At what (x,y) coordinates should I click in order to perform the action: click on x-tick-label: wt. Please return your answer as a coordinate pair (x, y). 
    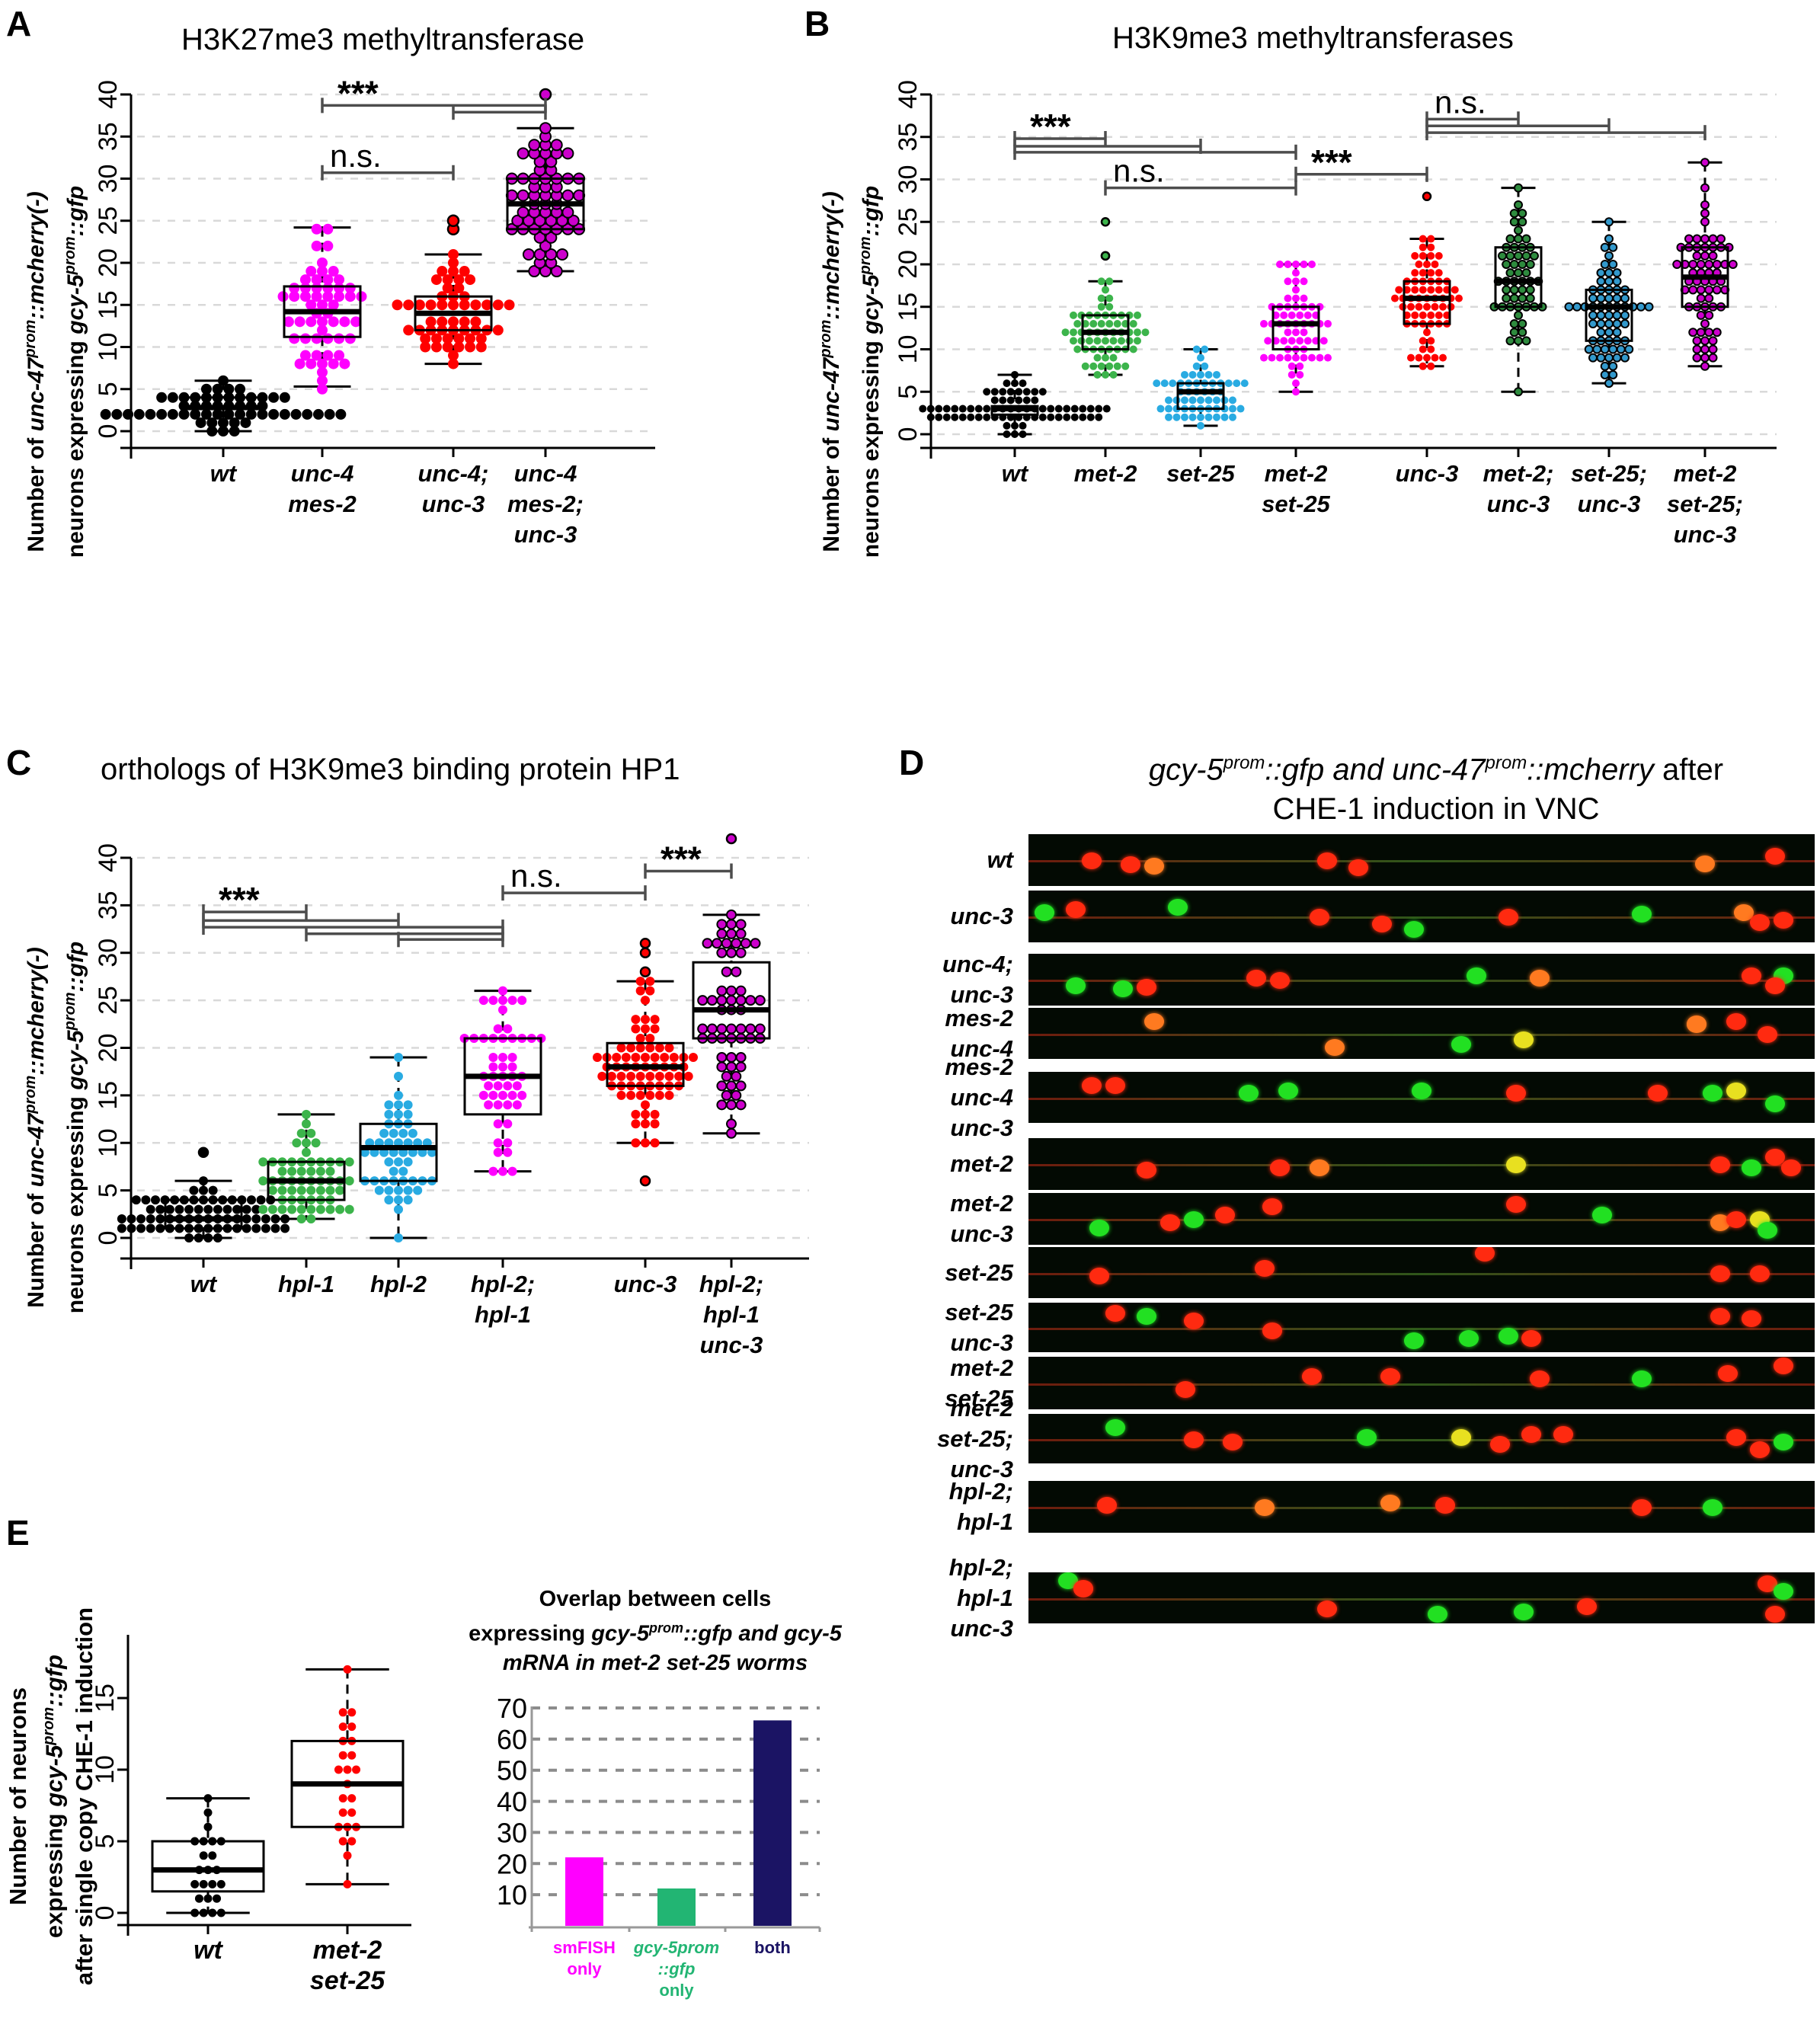
    Looking at the image, I should click on (224, 473).